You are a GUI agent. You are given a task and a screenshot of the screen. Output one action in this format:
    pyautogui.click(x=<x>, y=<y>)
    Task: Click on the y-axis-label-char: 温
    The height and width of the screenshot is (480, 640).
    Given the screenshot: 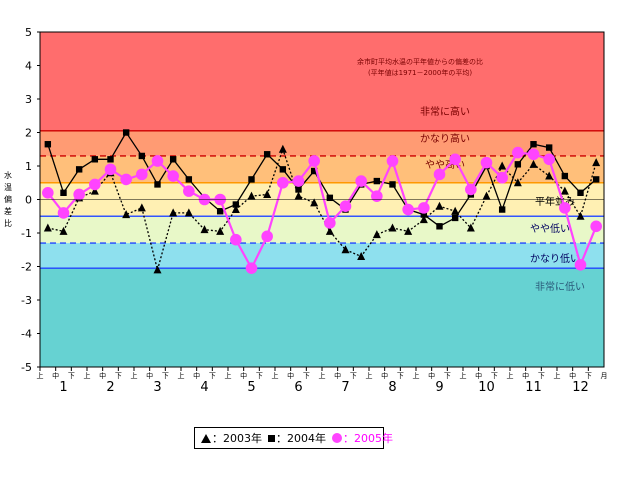 What is the action you would take?
    pyautogui.click(x=8, y=187)
    